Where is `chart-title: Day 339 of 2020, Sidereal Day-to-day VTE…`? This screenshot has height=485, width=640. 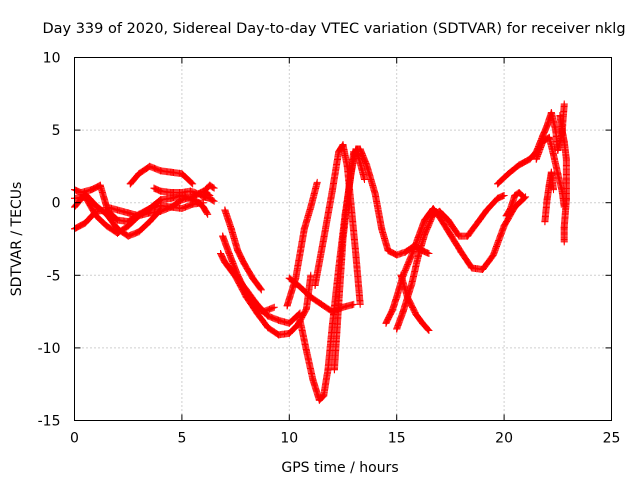
chart-title: Day 339 of 2020, Sidereal Day-to-day VTE… is located at coordinates (333, 29).